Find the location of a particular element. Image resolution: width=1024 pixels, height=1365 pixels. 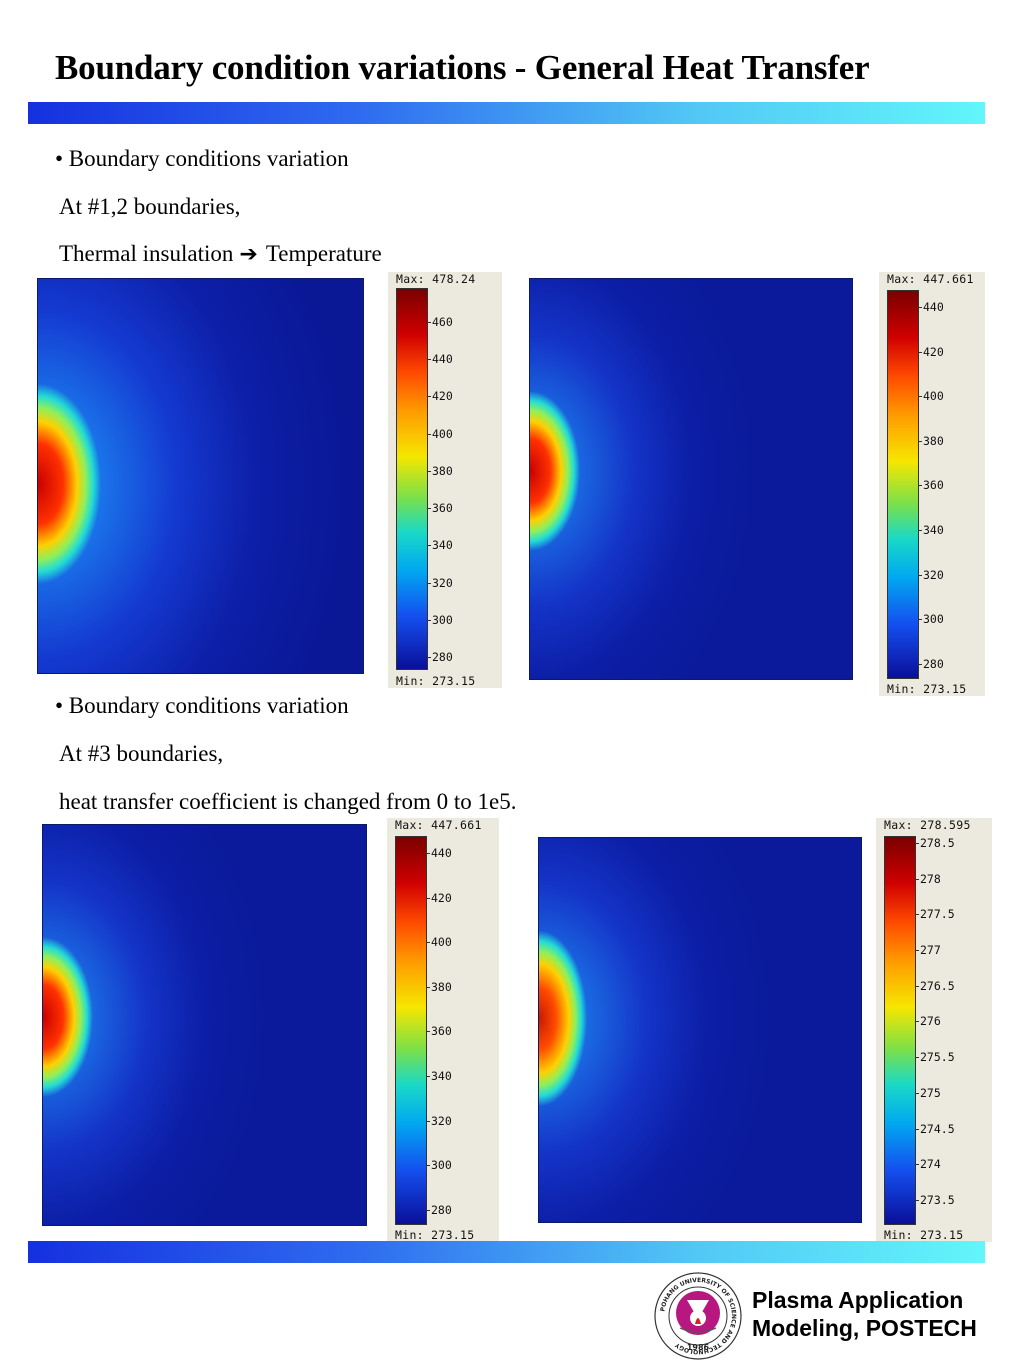

colorbar-max: Max: 478.24 is located at coordinates (436, 279).